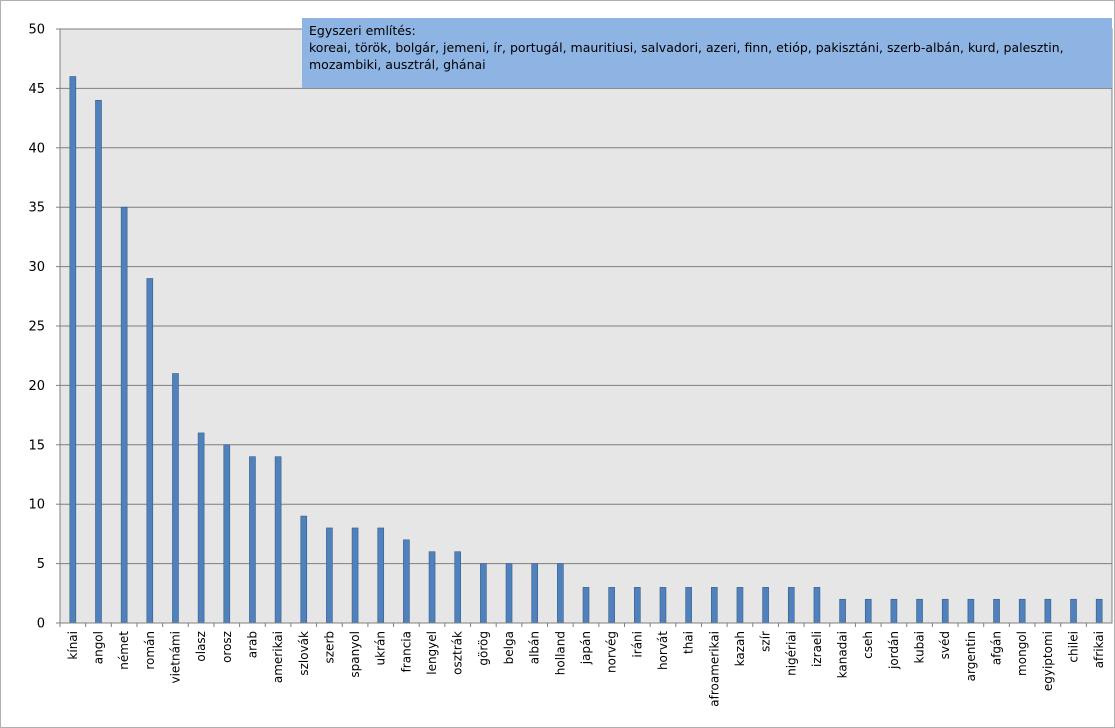 Image resolution: width=1115 pixels, height=728 pixels. What do you see at coordinates (971, 656) in the screenshot?
I see `x-tick-label: argentin` at bounding box center [971, 656].